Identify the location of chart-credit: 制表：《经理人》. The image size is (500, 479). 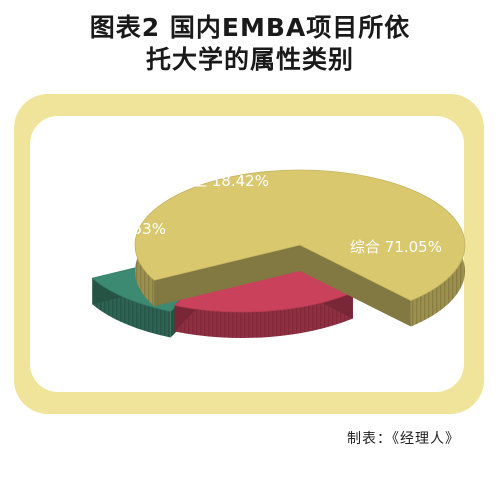
(403, 439).